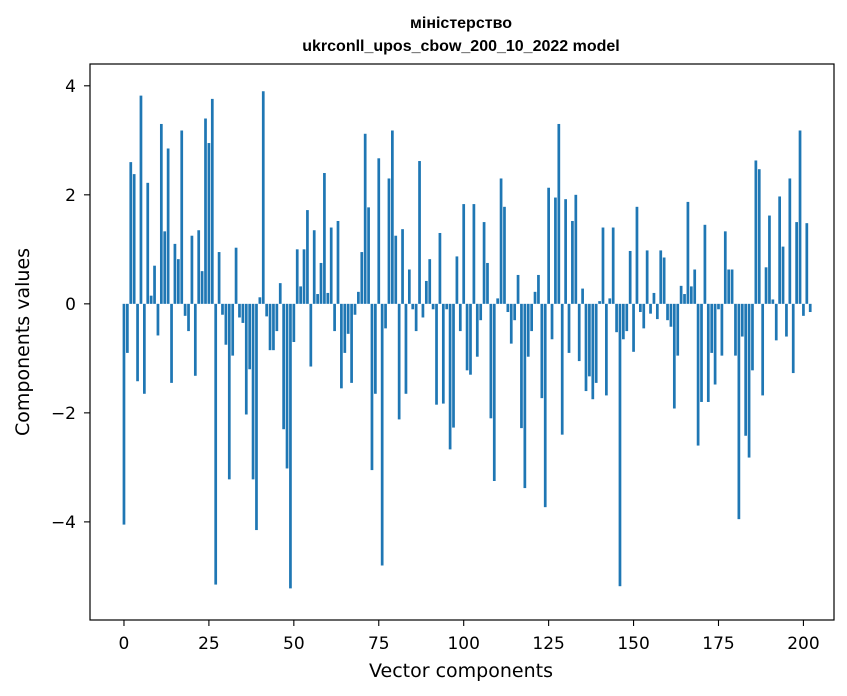  What do you see at coordinates (803, 644) in the screenshot?
I see `x-tick-label: 200` at bounding box center [803, 644].